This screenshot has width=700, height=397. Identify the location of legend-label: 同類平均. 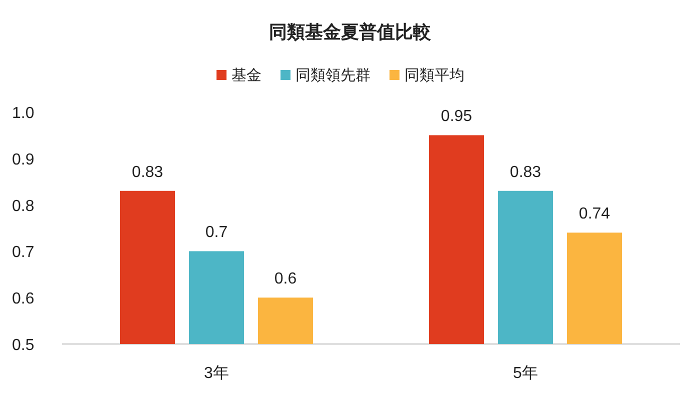
(434, 75).